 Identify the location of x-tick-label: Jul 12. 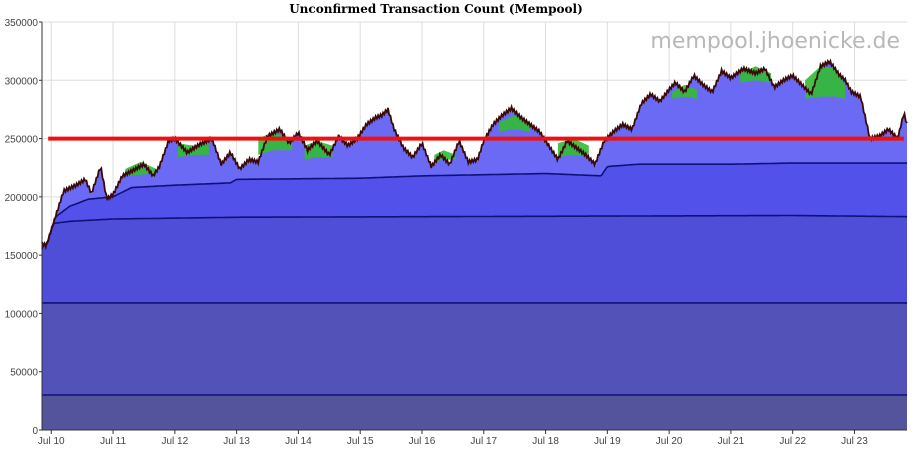
(174, 441).